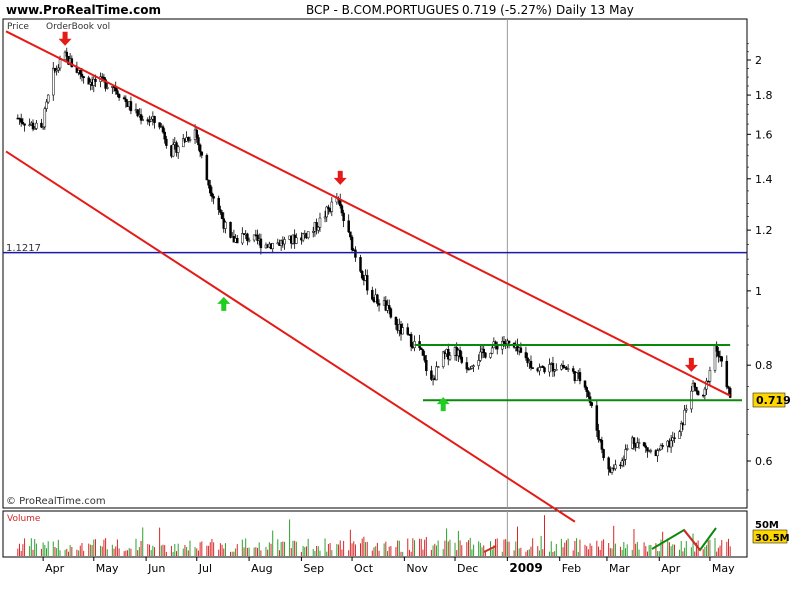 This screenshot has height=600, width=800. I want to click on volume-last-tag, so click(770, 536).